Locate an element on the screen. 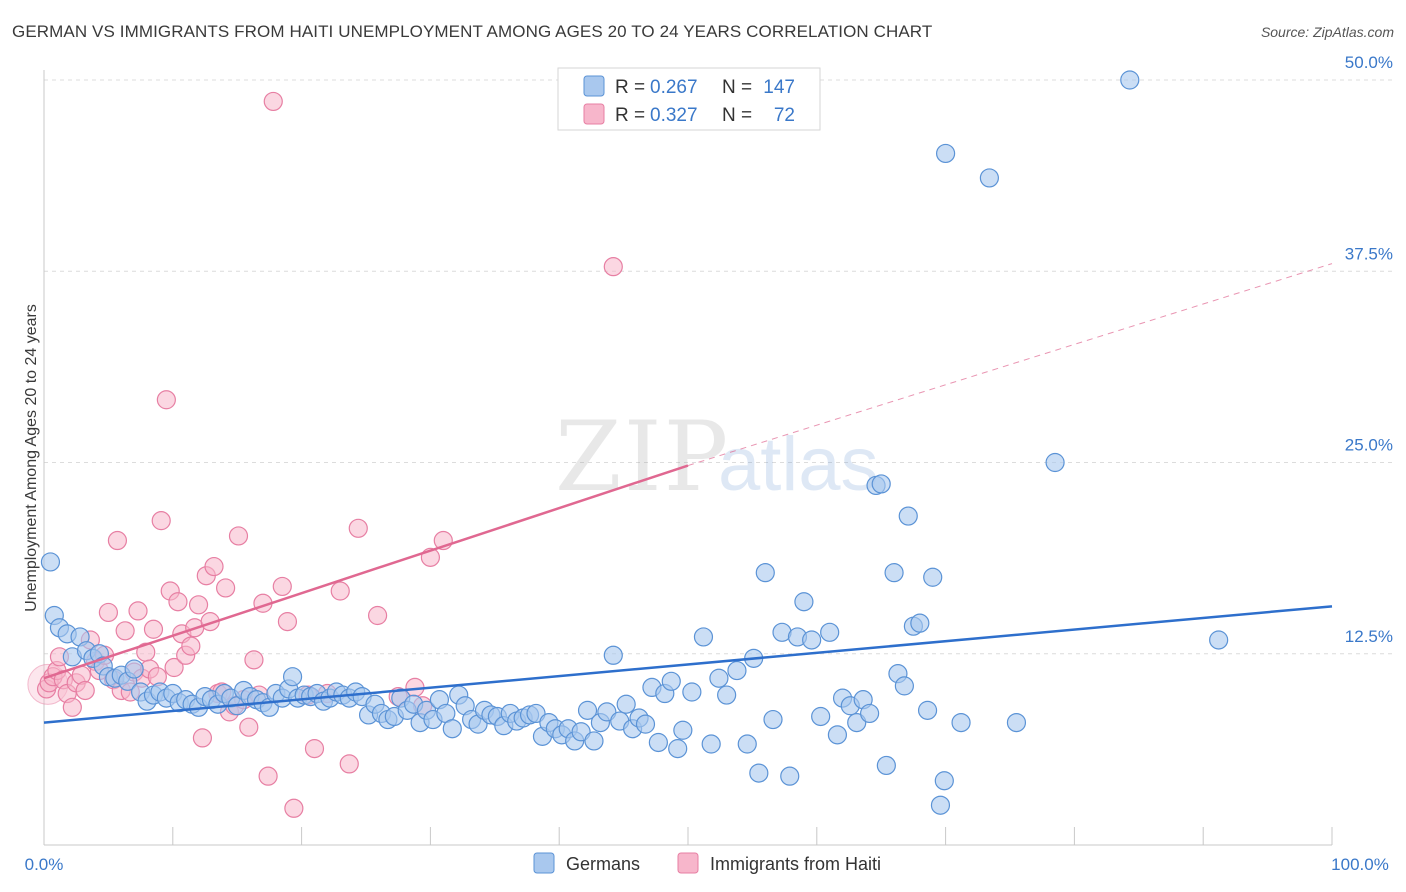 The width and height of the screenshot is (1406, 892). x-tick-label-0: 0.0% is located at coordinates (44, 864).